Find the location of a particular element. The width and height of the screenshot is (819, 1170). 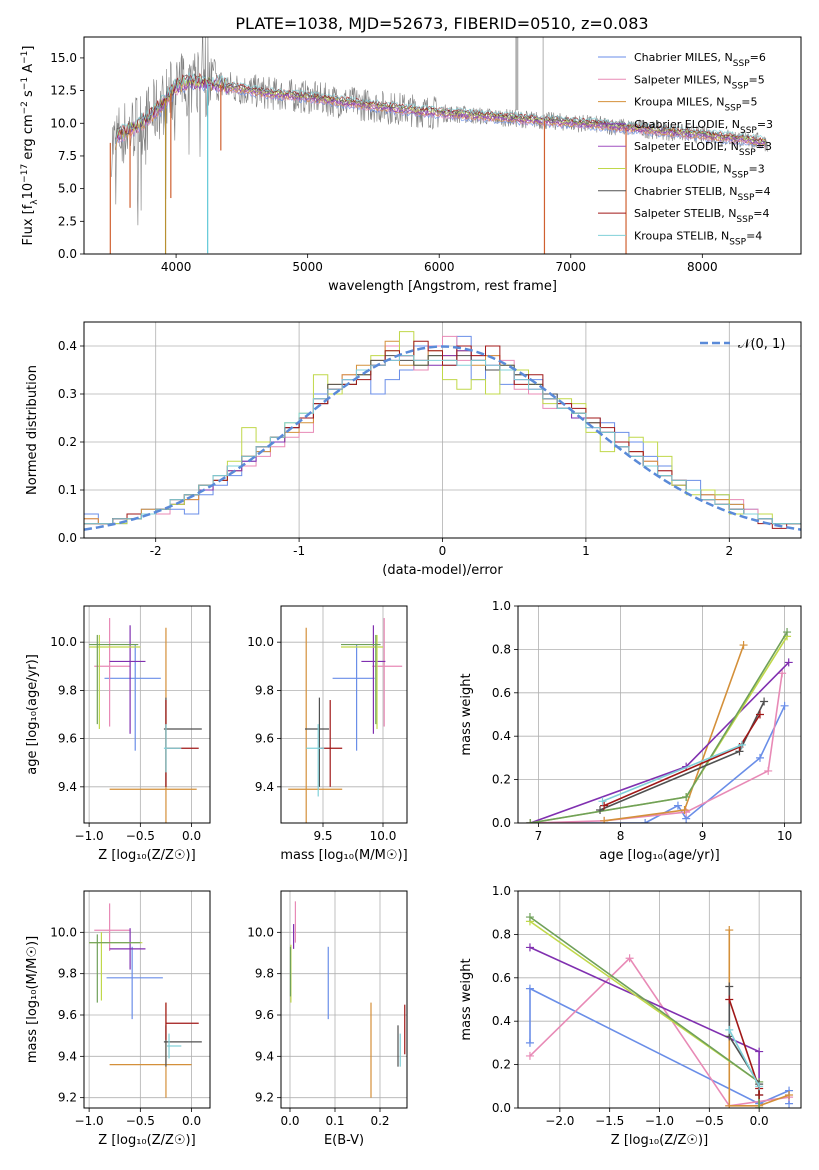

x-axis-label: wavelength [Angstrom, rest frame] is located at coordinates (442, 286).